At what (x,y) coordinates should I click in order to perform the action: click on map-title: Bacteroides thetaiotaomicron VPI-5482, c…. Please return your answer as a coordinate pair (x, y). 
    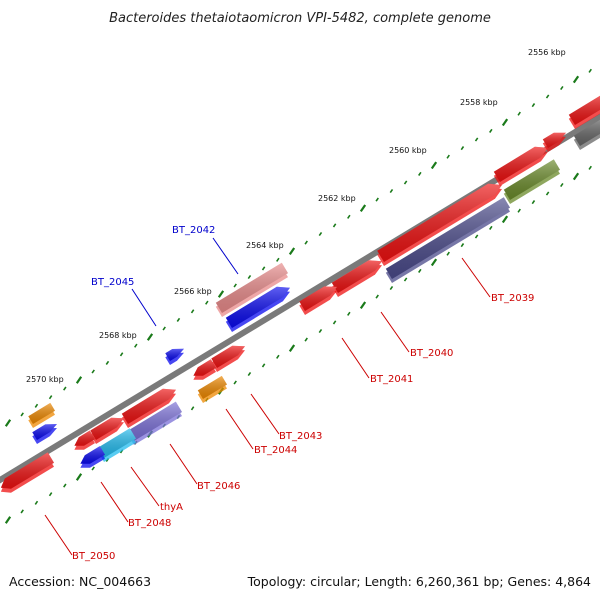
    Looking at the image, I should click on (300, 18).